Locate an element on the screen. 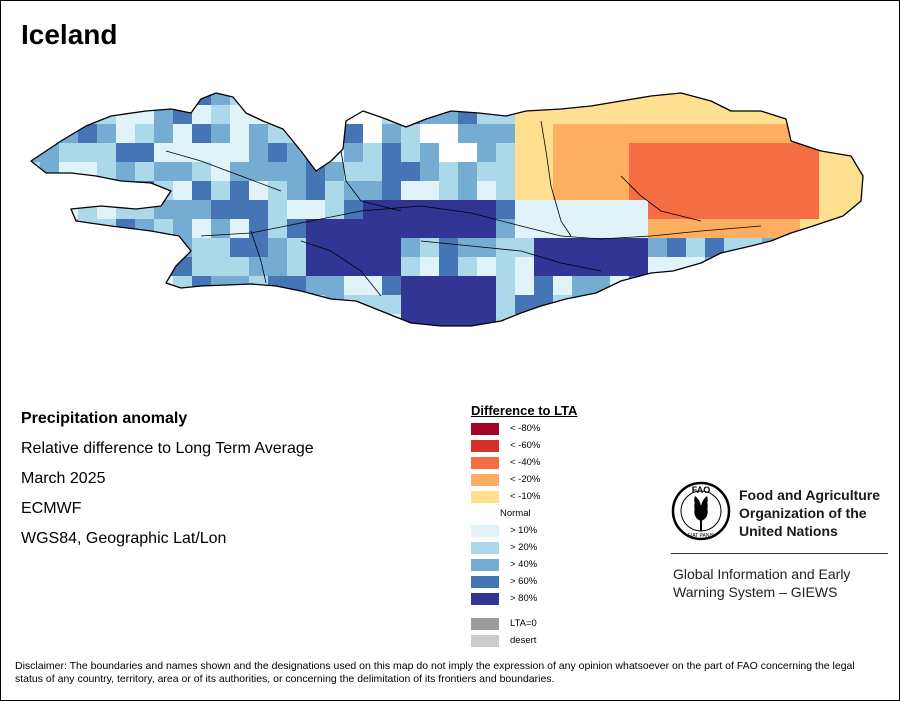 This screenshot has width=900, height=701. info-title: Precipitation anomaly is located at coordinates (104, 418).